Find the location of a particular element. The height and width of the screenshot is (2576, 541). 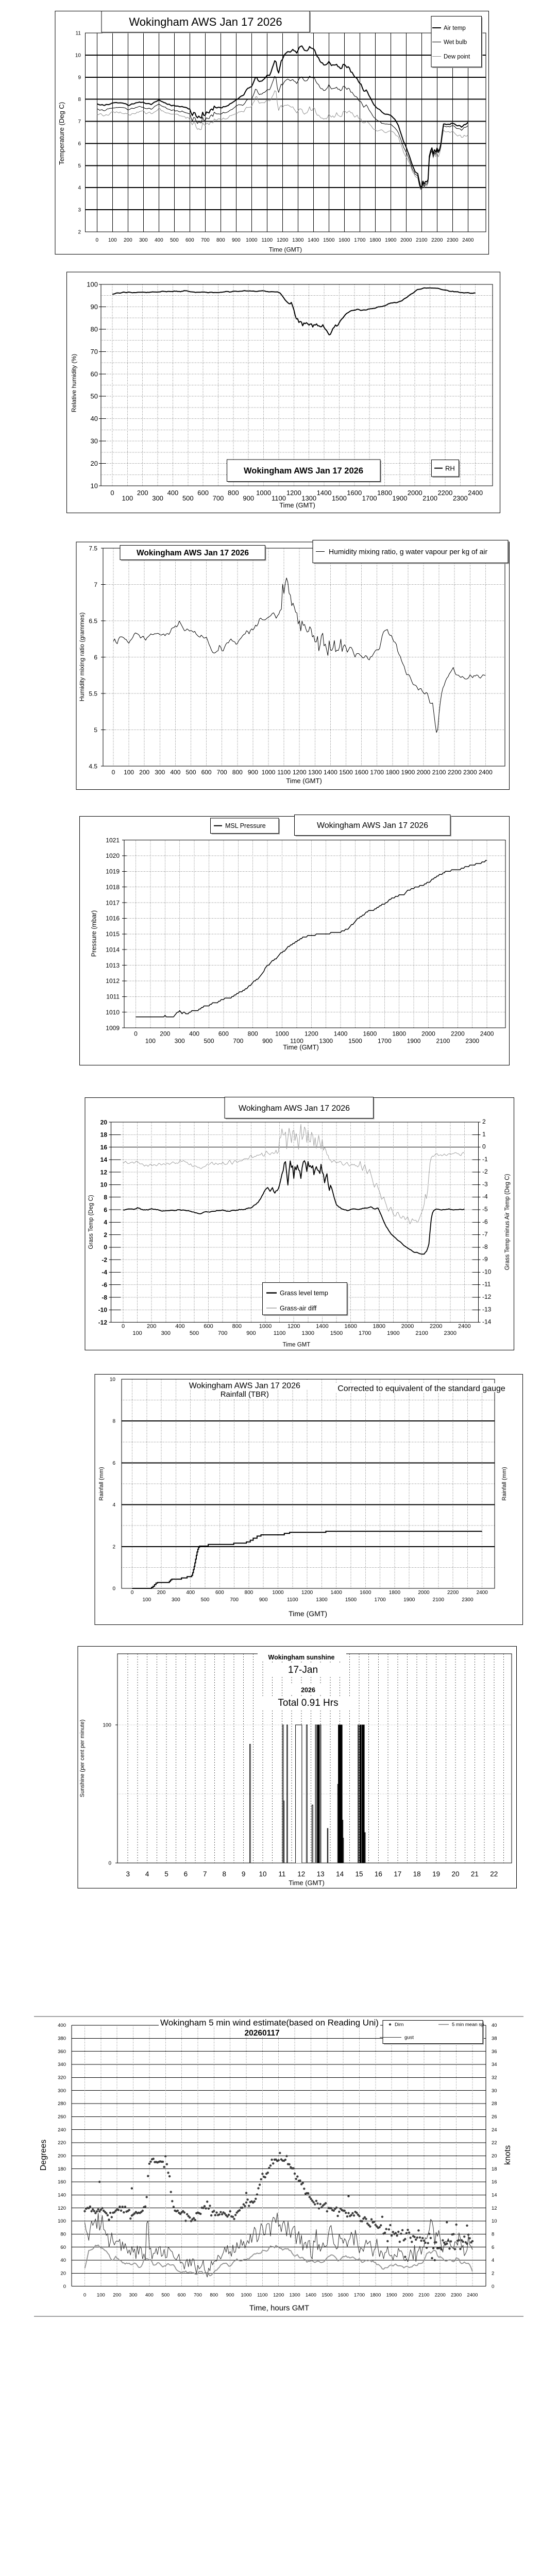

svg-text: 10 is located at coordinates (494, 2221).